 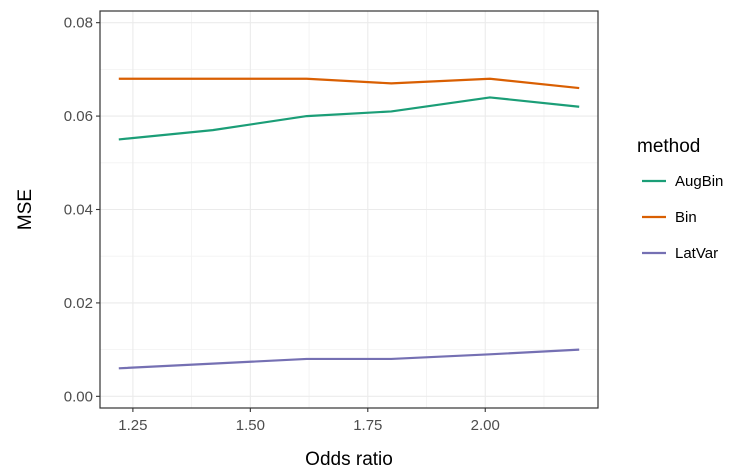 I want to click on x-tick-label: 2.00, so click(x=485, y=425).